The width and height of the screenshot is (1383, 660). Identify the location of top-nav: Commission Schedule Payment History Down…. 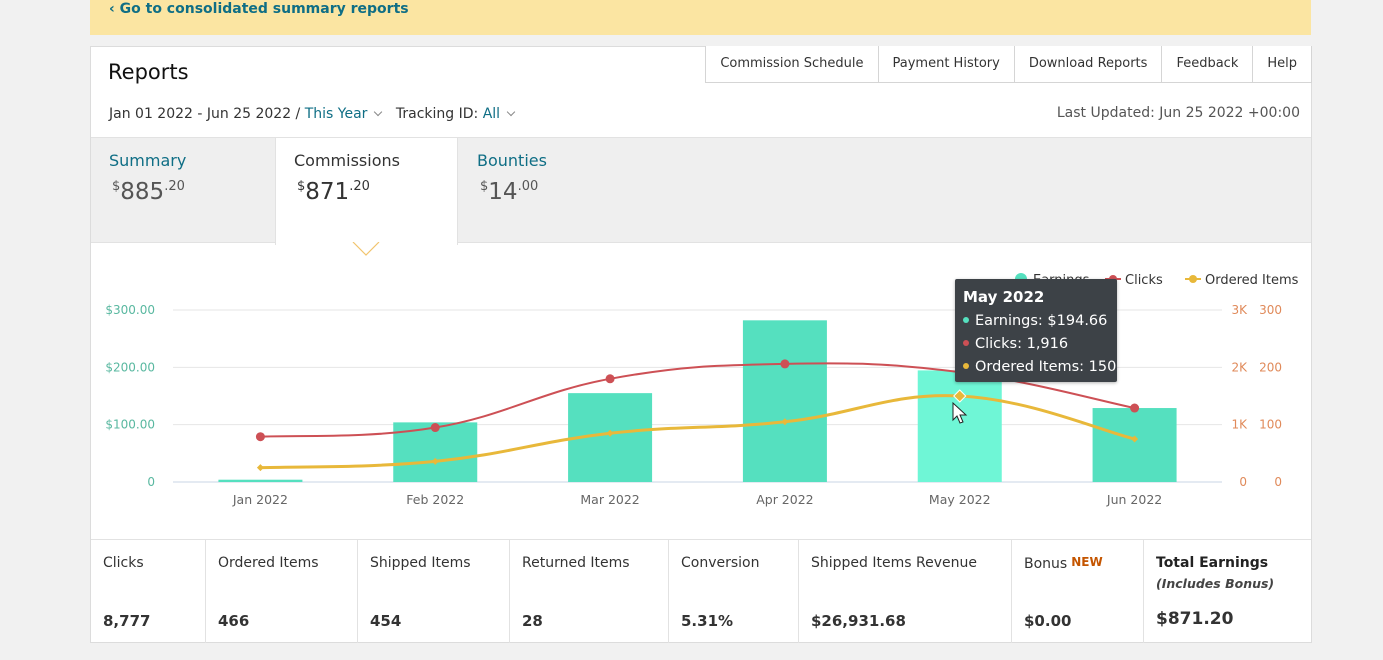
(1008, 64).